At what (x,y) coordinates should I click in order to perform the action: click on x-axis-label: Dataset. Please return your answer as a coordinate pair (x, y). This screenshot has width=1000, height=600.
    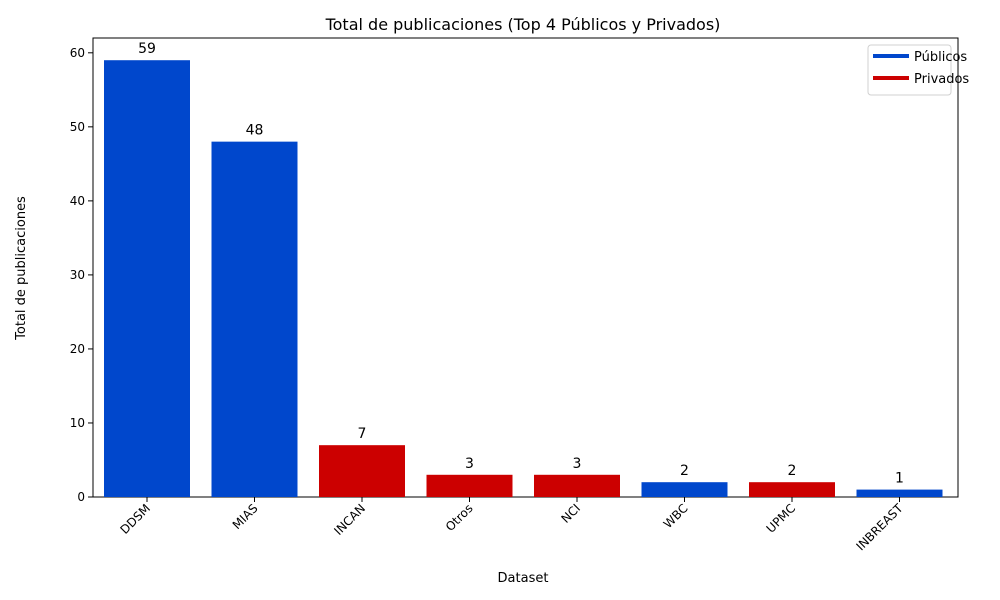
    Looking at the image, I should click on (523, 578).